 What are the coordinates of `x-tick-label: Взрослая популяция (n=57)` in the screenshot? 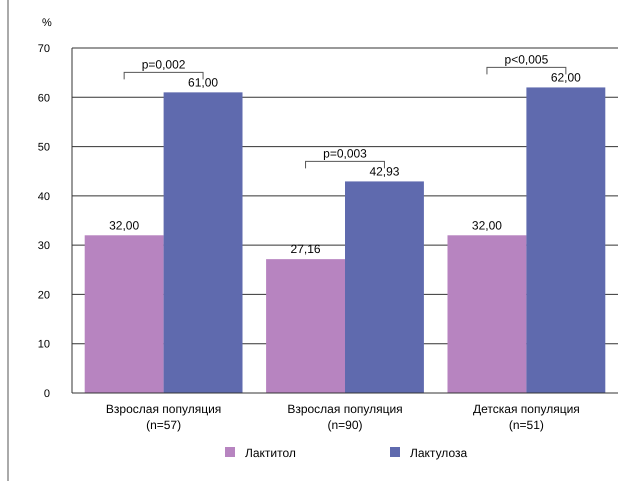 It's located at (164, 417).